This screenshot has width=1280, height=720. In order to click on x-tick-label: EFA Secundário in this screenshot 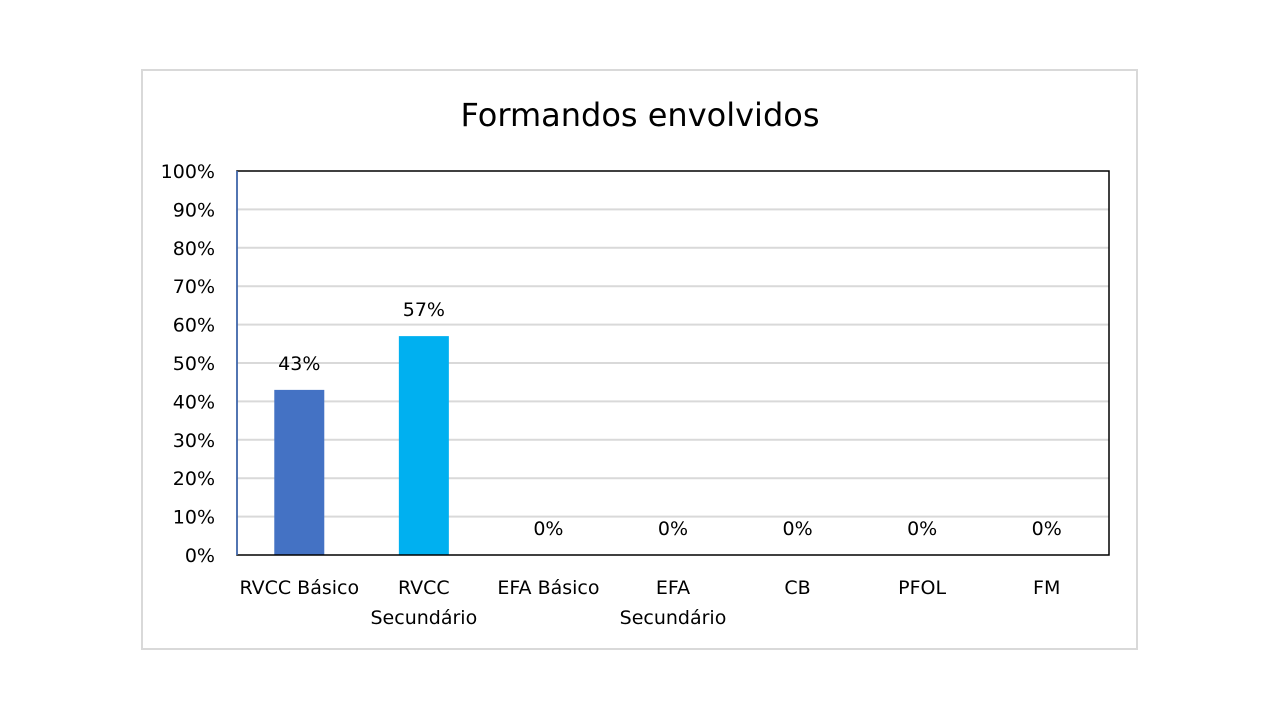, I will do `click(673, 603)`.